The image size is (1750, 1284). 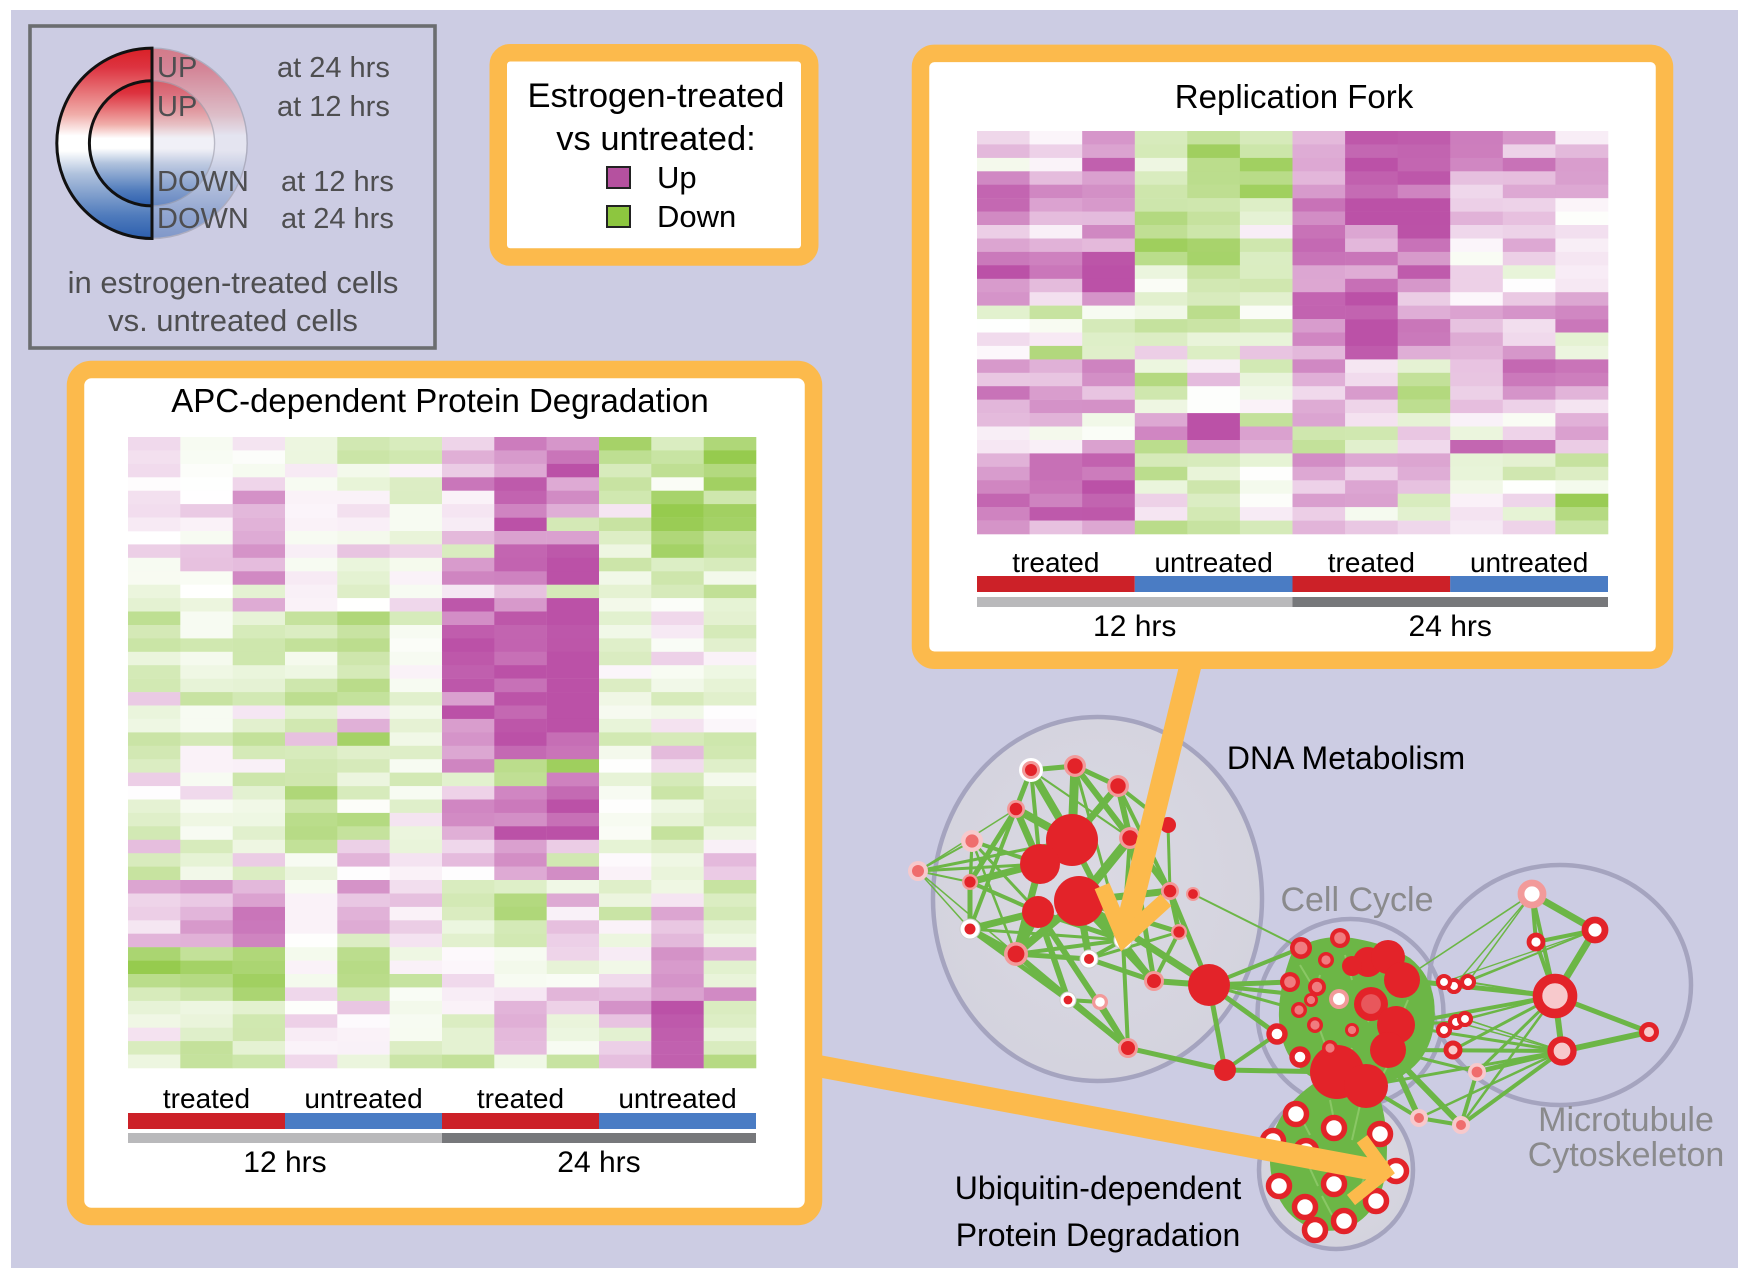 I want to click on svg-text: Cell Cycle, so click(x=1356, y=900).